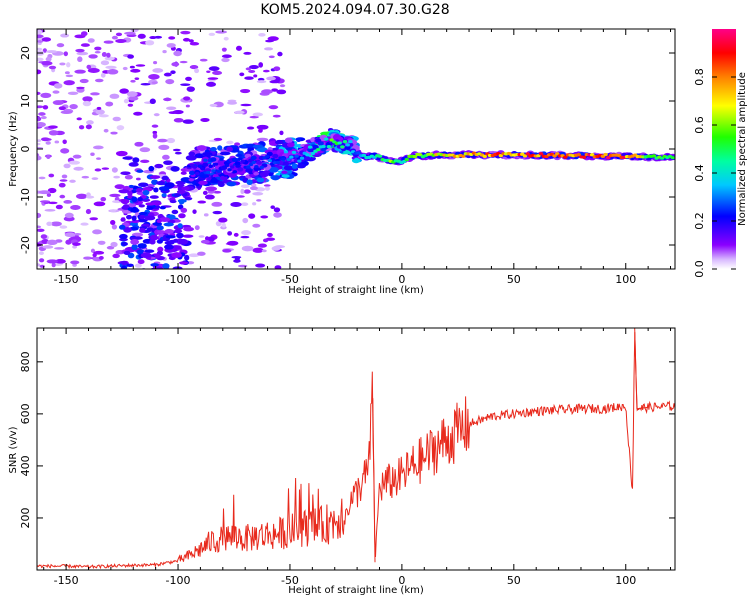 Image resolution: width=750 pixels, height=600 pixels. Describe the element at coordinates (742, 149) in the screenshot. I see `colorbar-label: Normalized spectral amplitude` at that location.